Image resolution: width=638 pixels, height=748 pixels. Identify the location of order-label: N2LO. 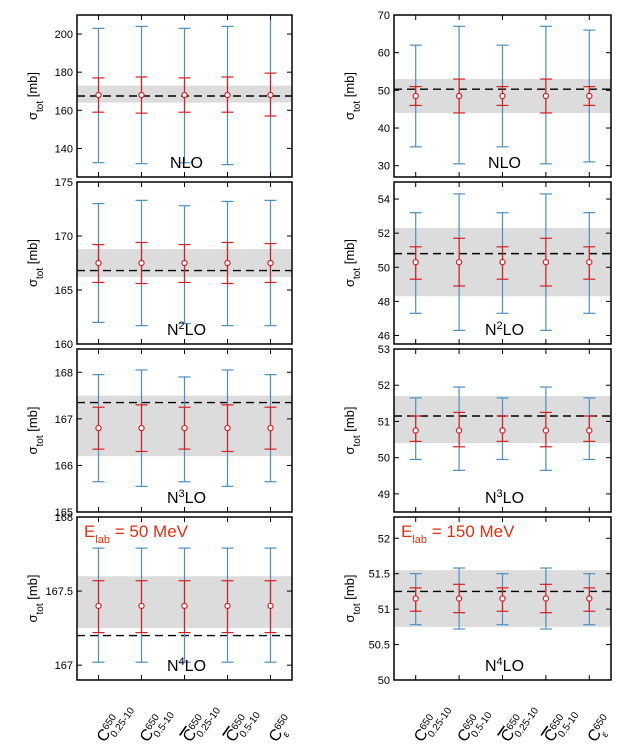
(186, 329).